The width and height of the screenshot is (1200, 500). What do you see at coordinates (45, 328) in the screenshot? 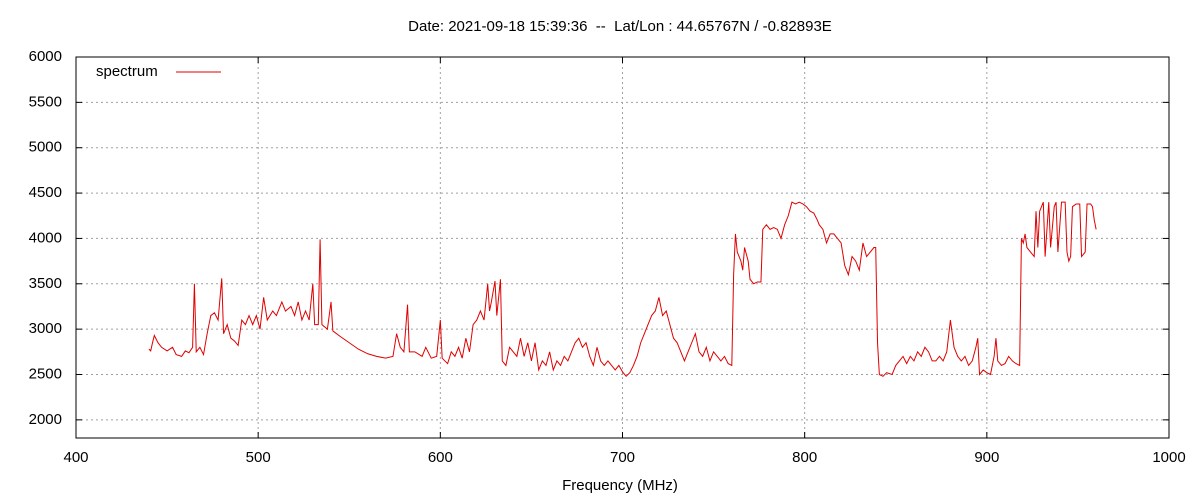
I see `y-tick-label: 3000` at bounding box center [45, 328].